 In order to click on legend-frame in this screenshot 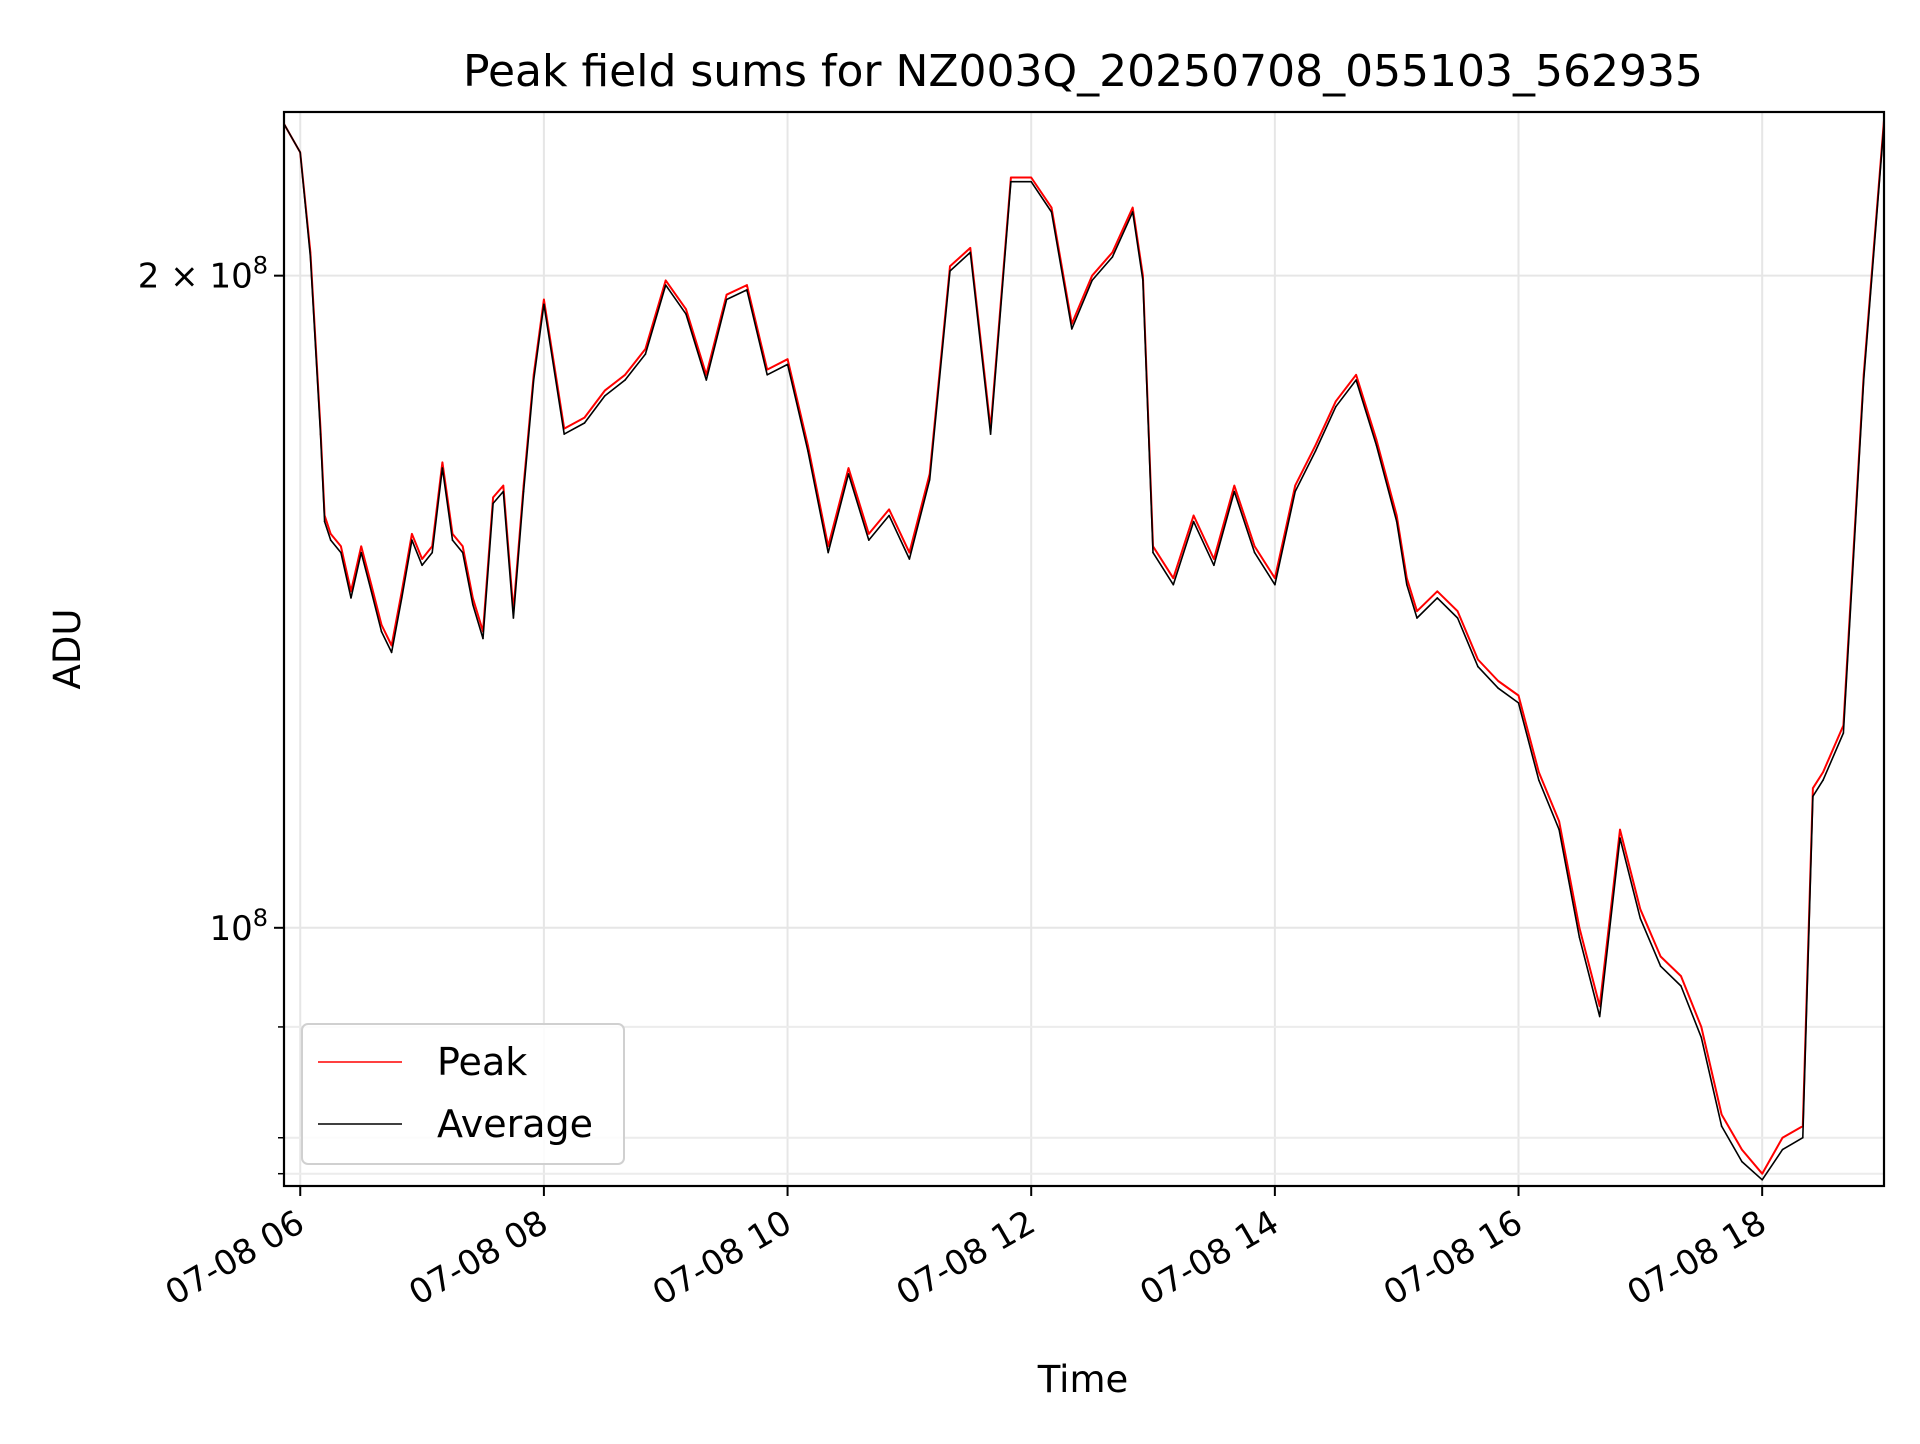, I will do `click(463, 1094)`.